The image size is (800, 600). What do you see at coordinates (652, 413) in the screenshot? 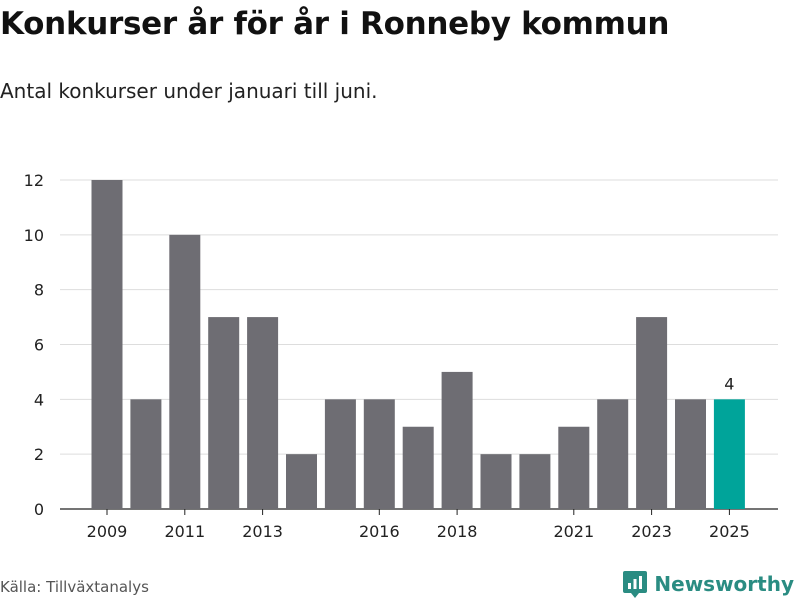
I see `bar-2023` at bounding box center [652, 413].